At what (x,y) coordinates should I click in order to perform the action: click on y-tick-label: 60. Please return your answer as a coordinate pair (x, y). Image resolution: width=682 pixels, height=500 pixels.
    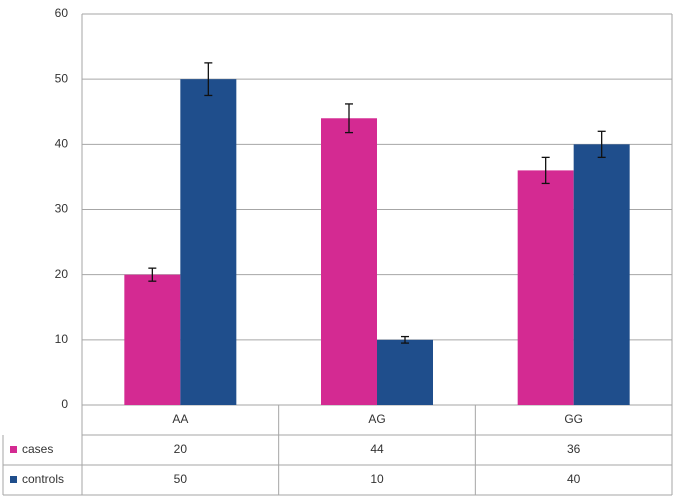
    Looking at the image, I should click on (62, 13).